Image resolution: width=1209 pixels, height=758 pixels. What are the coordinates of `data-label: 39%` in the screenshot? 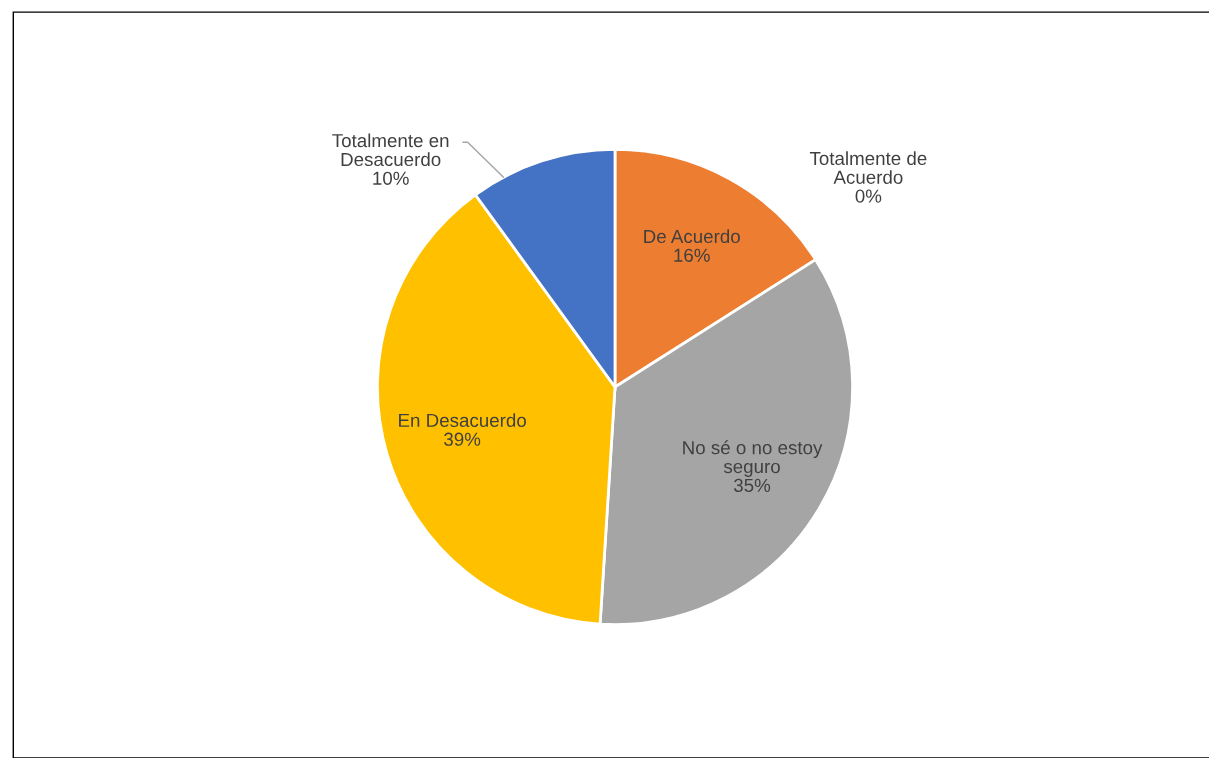 It's located at (462, 439).